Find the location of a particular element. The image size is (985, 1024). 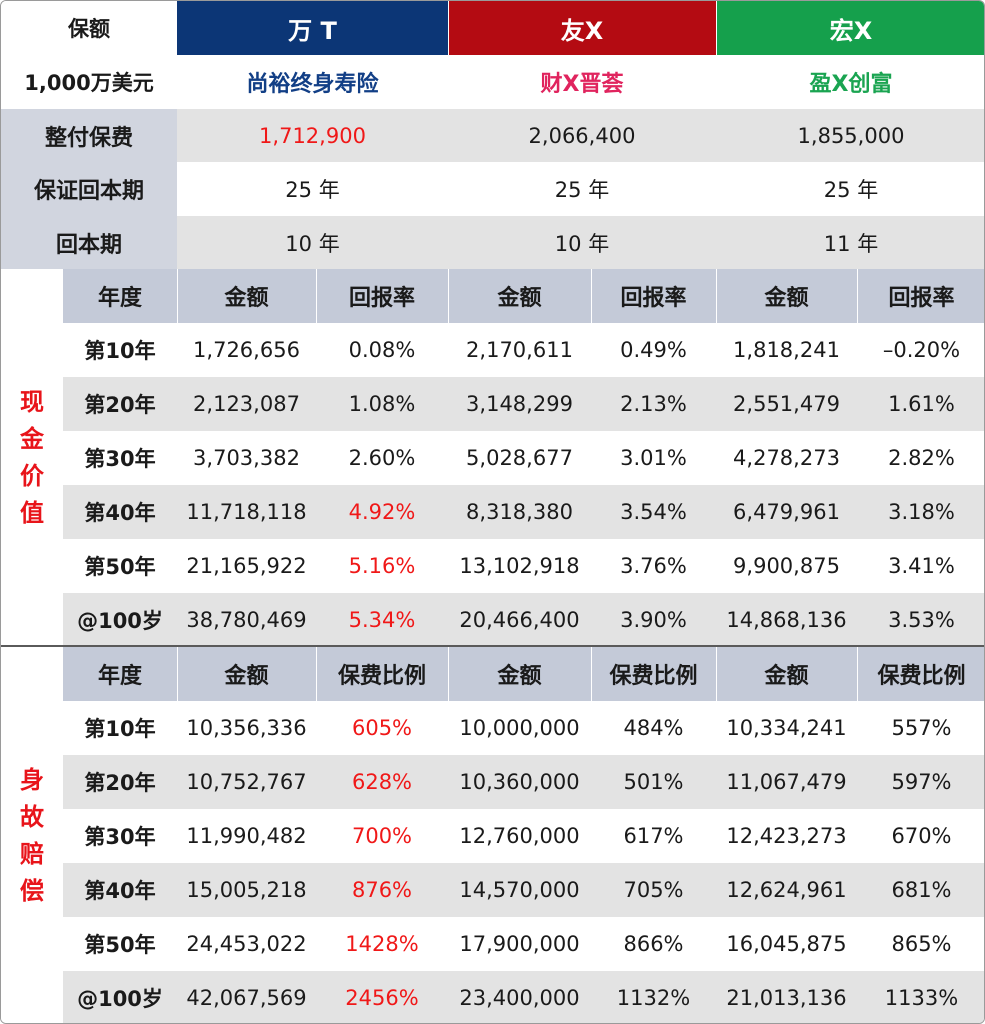

amount-cell: 2,170,611 is located at coordinates (519, 350).